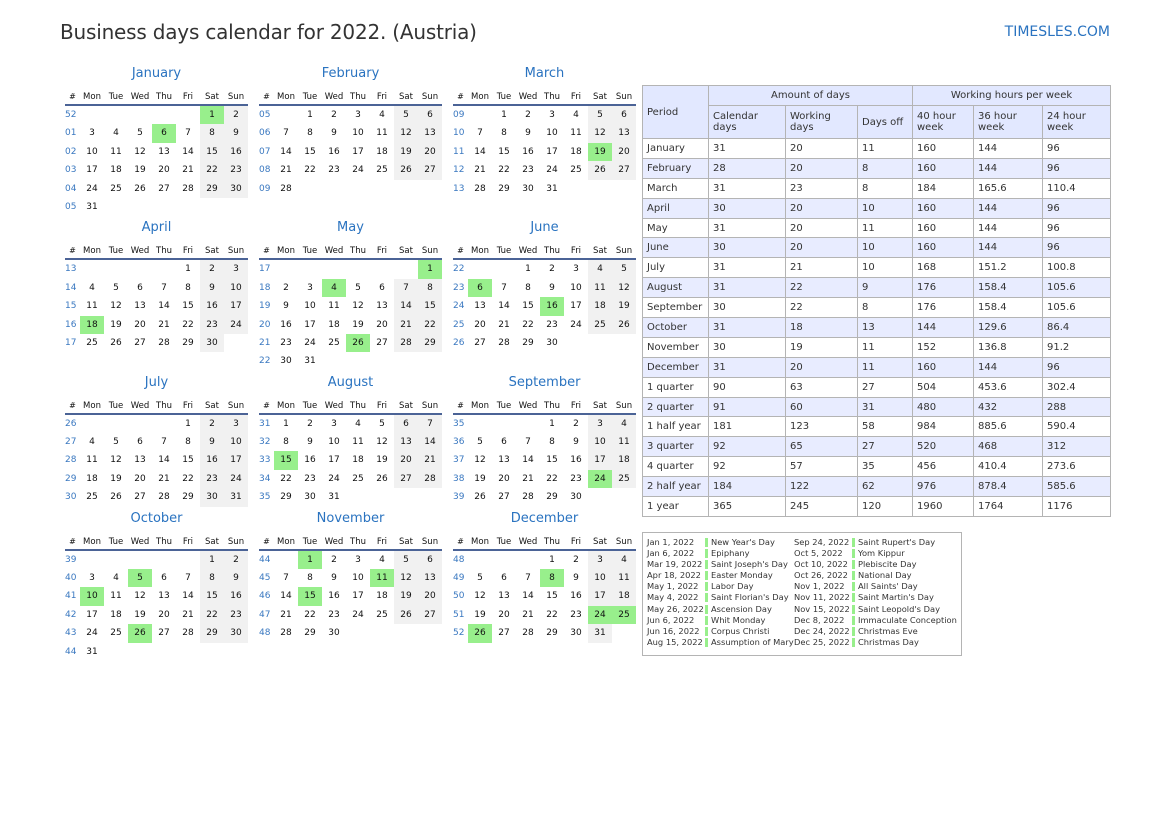 The image size is (1169, 827). What do you see at coordinates (116, 633) in the screenshot?
I see `day: 25` at bounding box center [116, 633].